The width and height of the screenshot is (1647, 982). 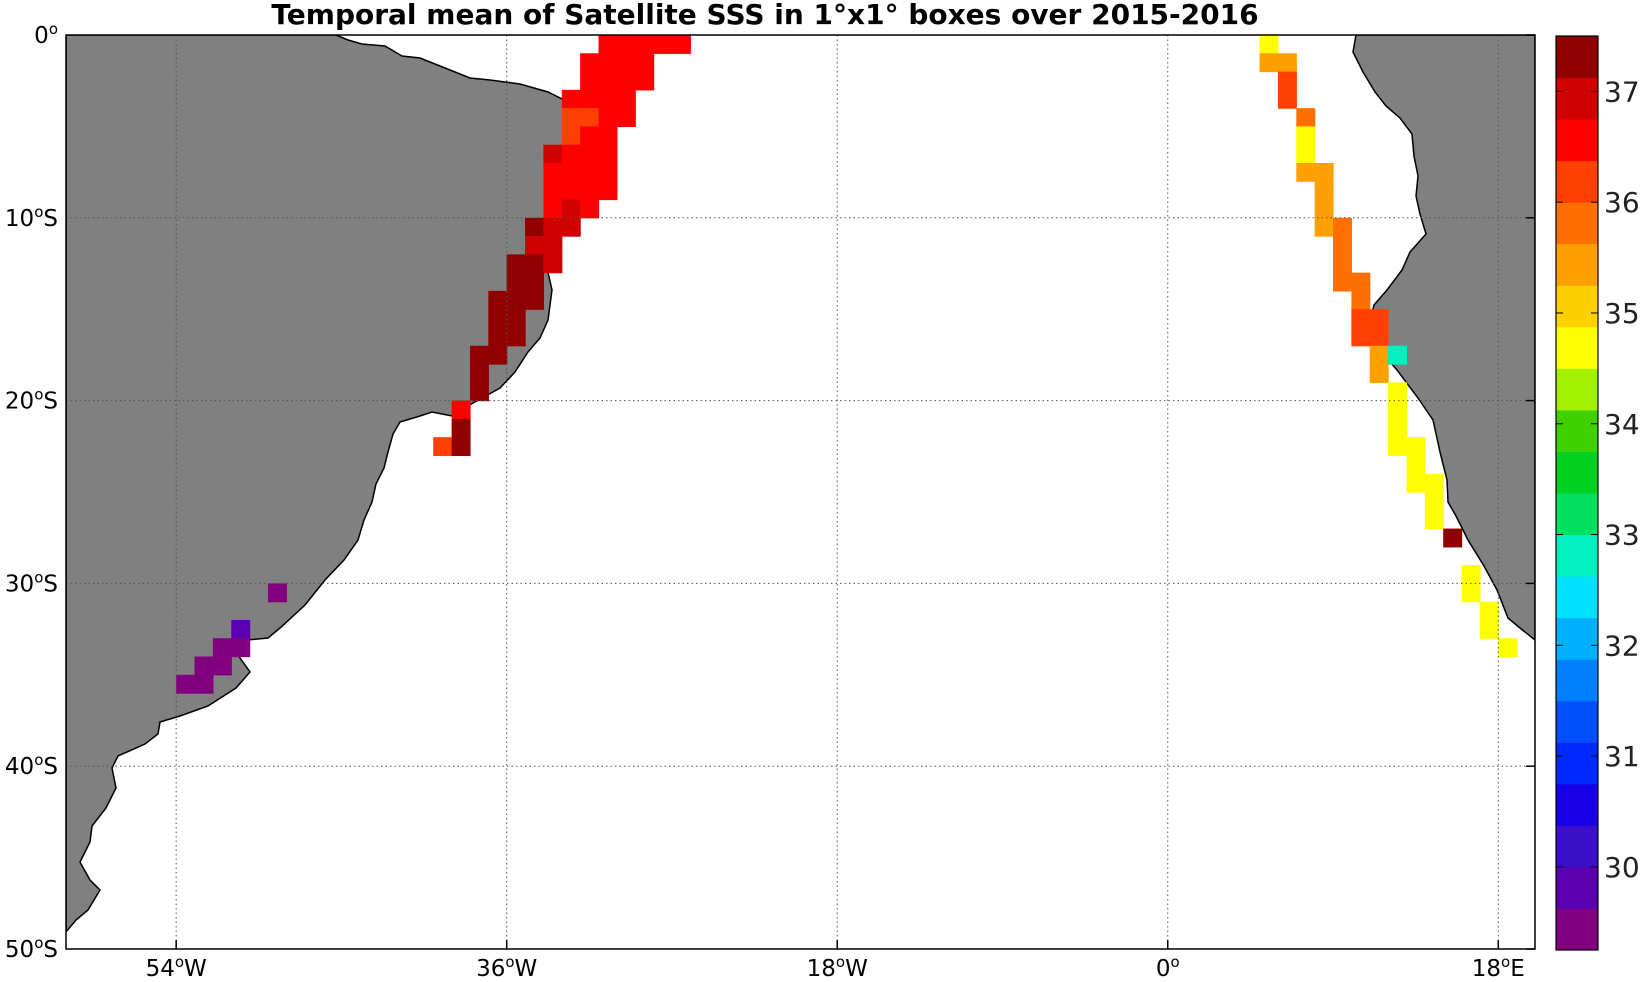 I want to click on colorbar-tick-label: 32, so click(x=1622, y=645).